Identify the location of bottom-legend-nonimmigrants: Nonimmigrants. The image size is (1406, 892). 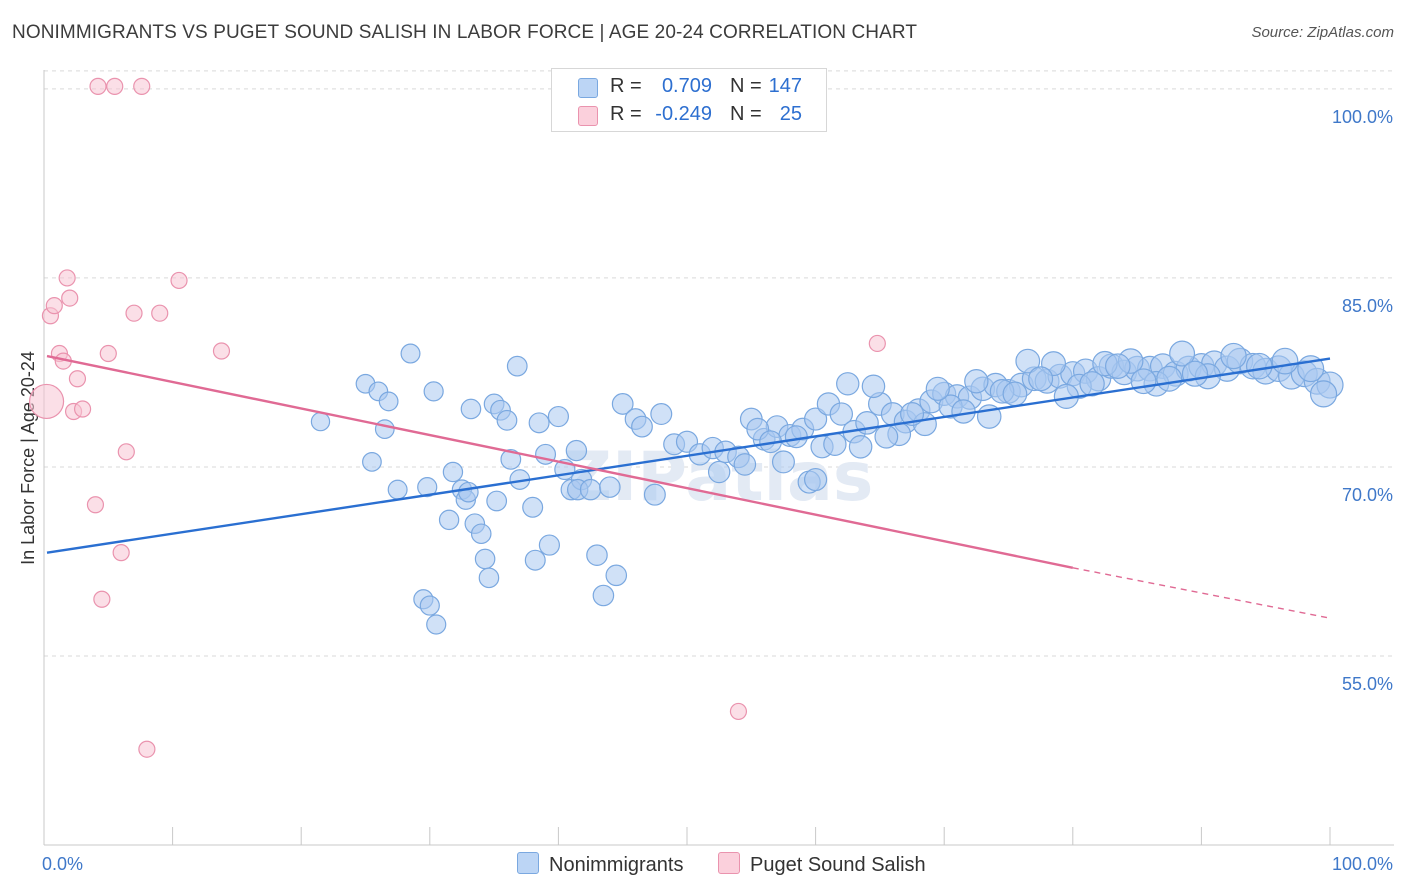
(600, 864).